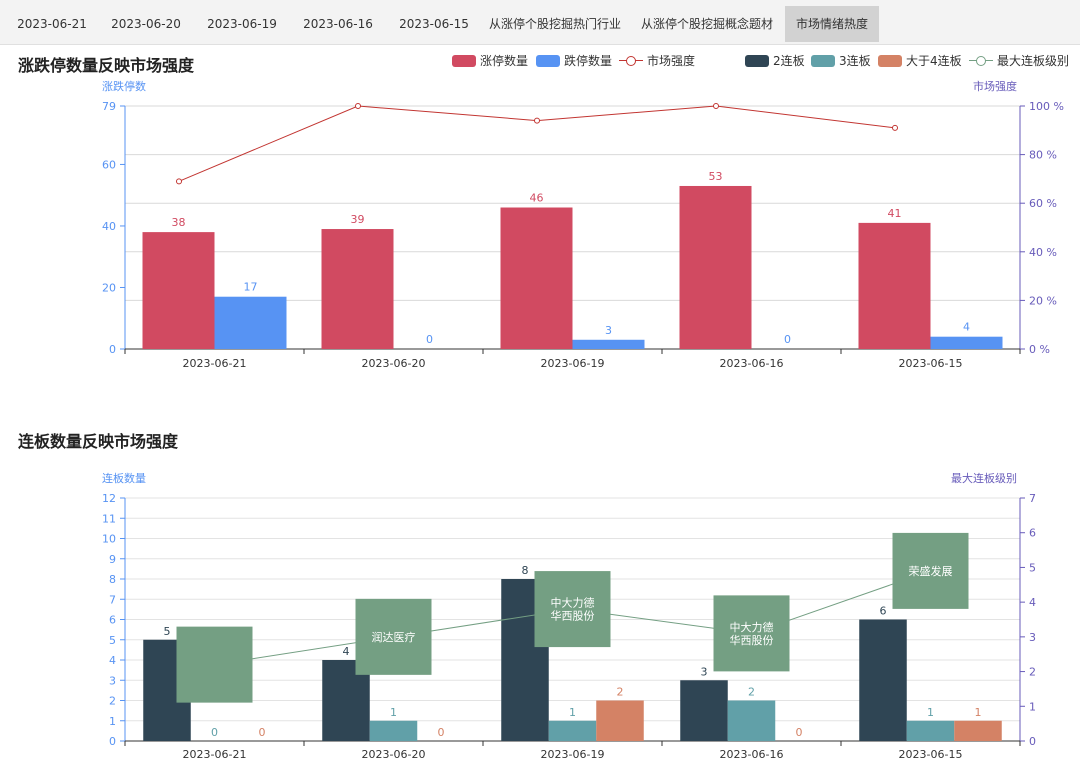 The height and width of the screenshot is (773, 1080). Describe the element at coordinates (109, 518) in the screenshot. I see `y-tick-label: 11` at that location.